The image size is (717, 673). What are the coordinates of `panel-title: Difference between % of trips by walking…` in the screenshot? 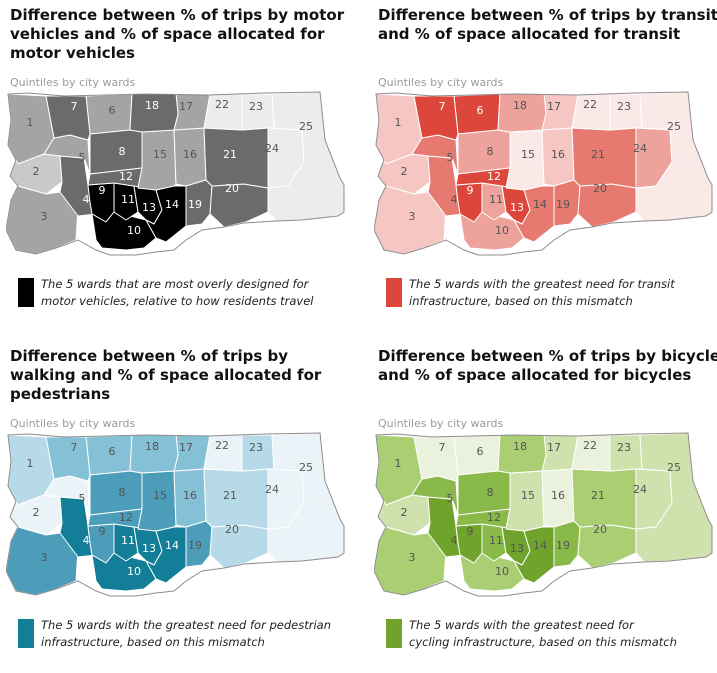 It's located at (166, 375).